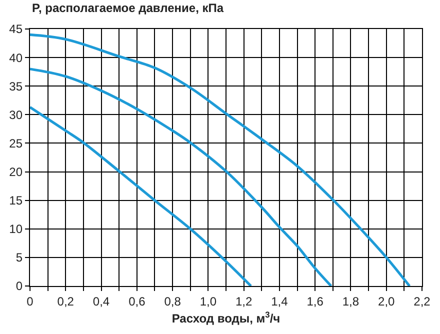 This screenshot has height=334, width=440. What do you see at coordinates (16, 29) in the screenshot?
I see `y-tick-label: 45` at bounding box center [16, 29].